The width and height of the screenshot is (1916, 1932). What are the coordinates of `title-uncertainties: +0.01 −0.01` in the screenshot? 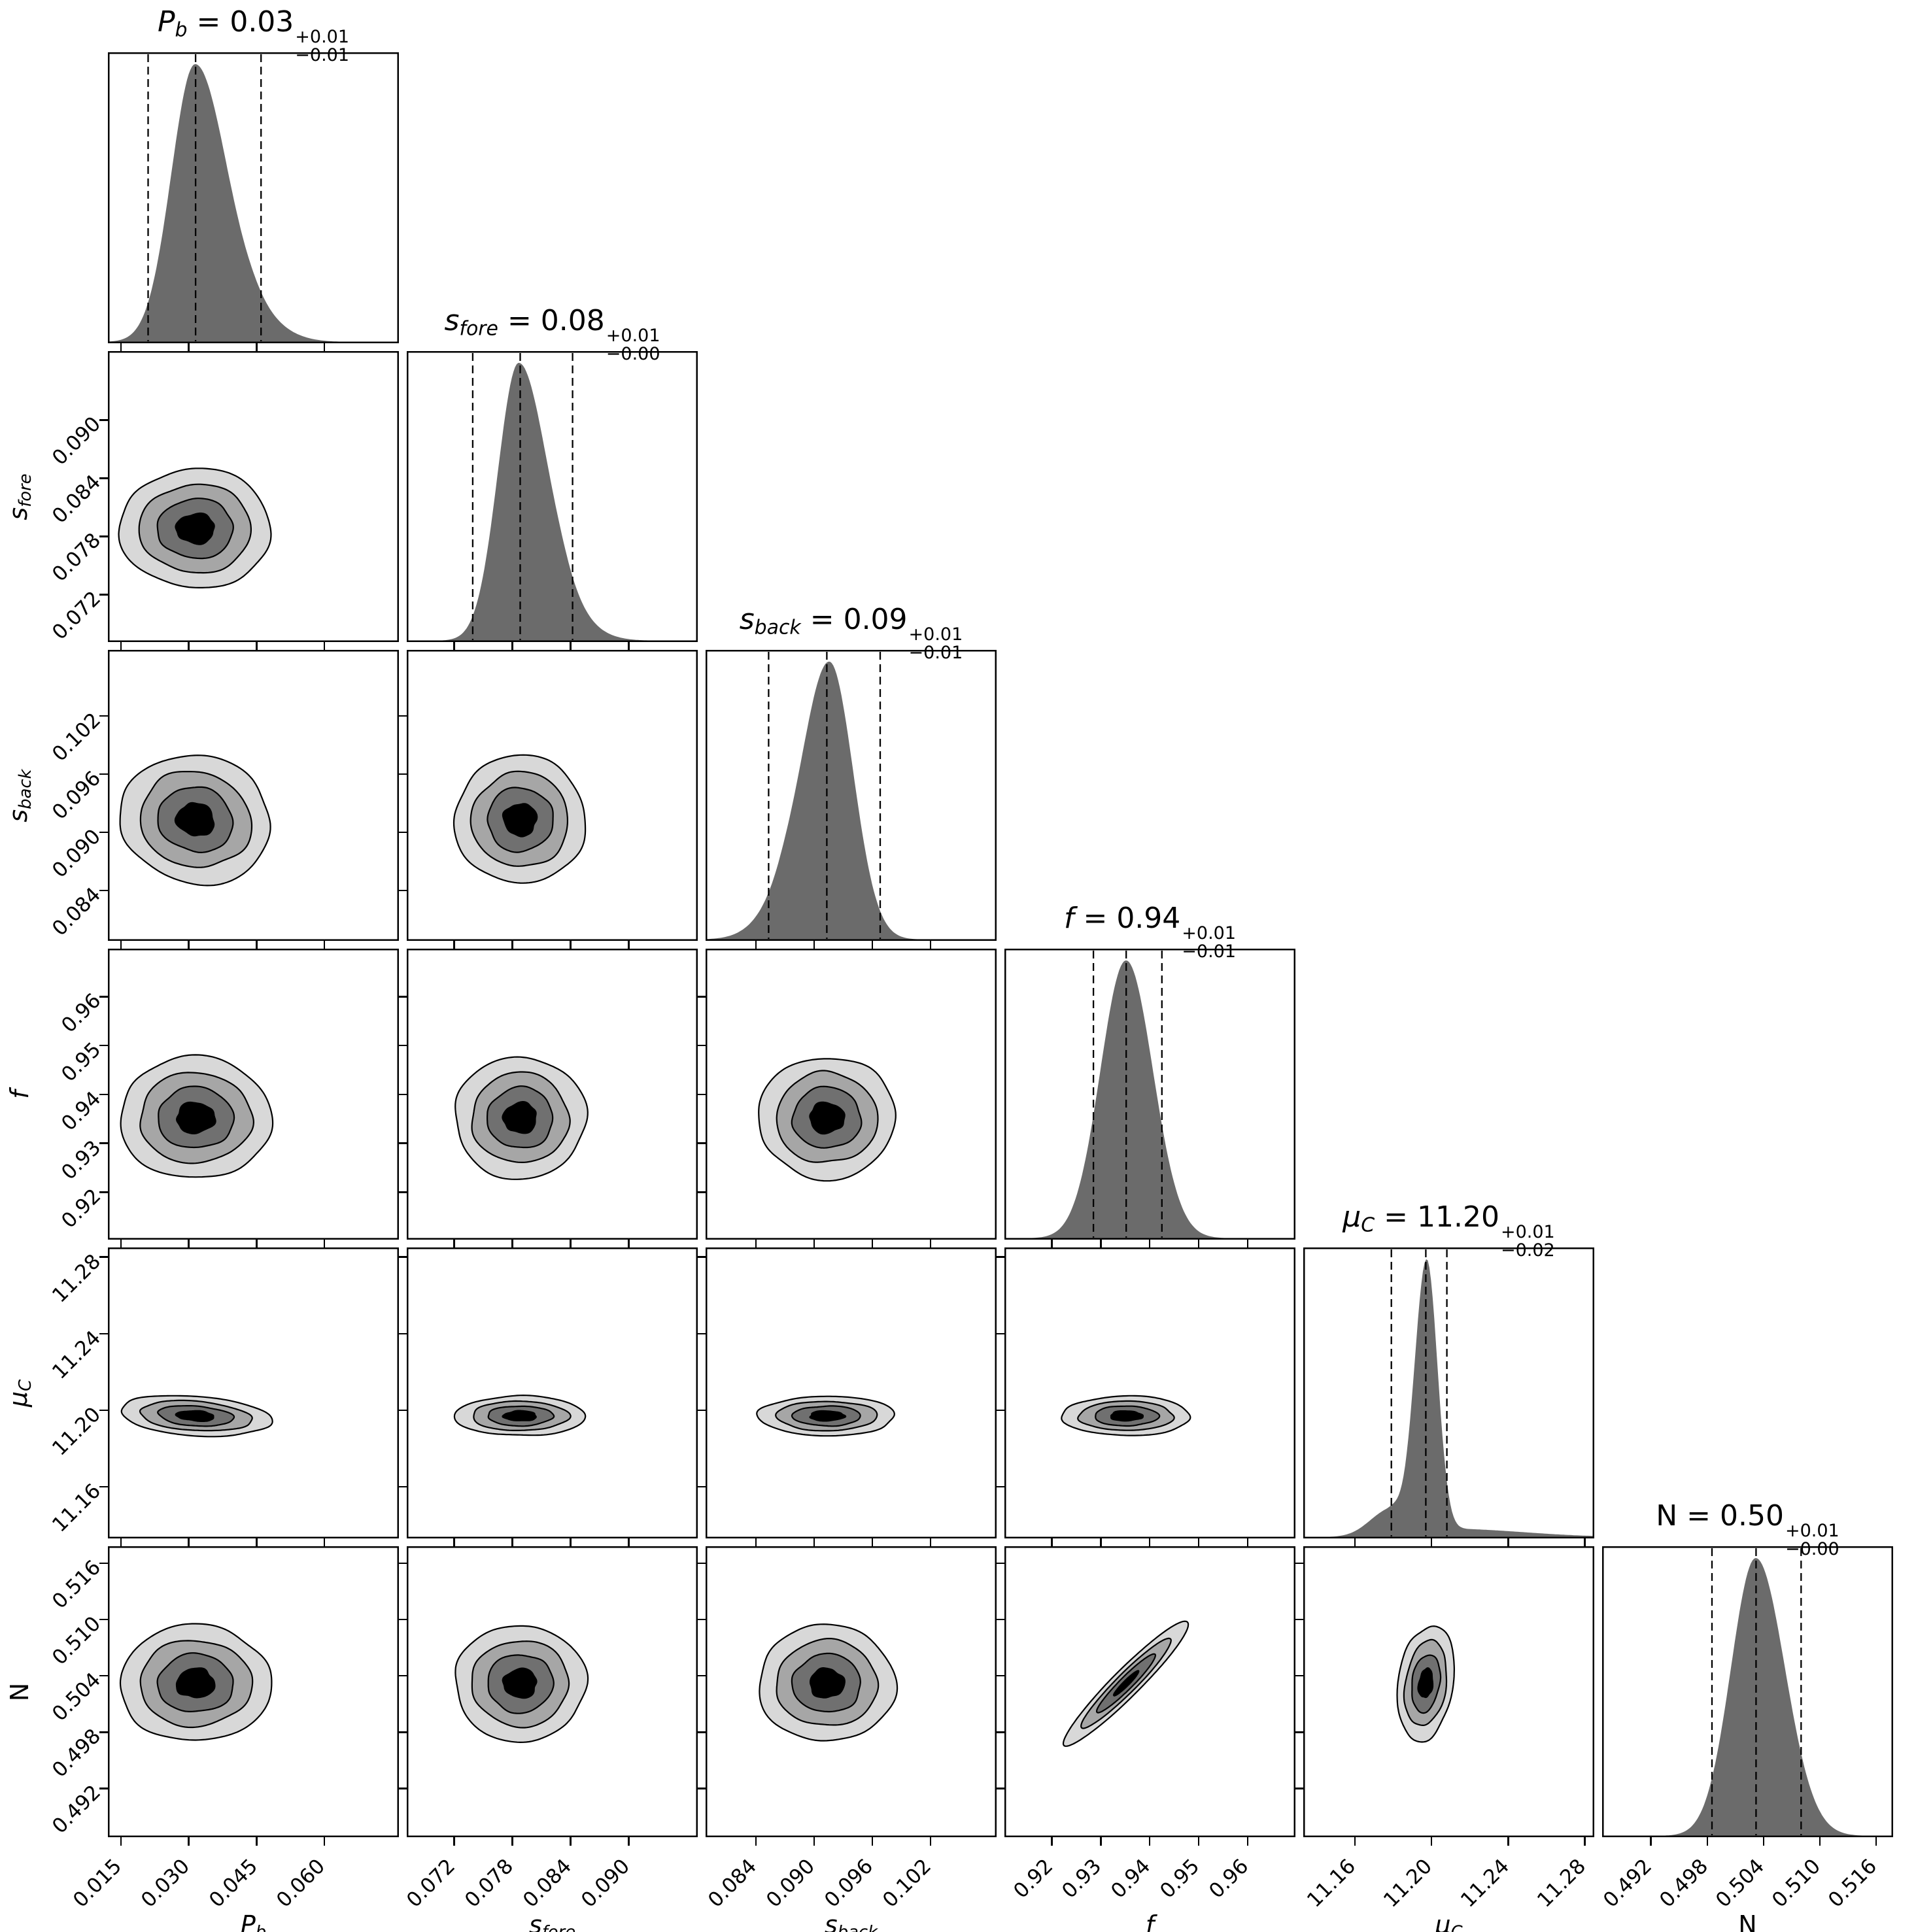 It's located at (1209, 942).